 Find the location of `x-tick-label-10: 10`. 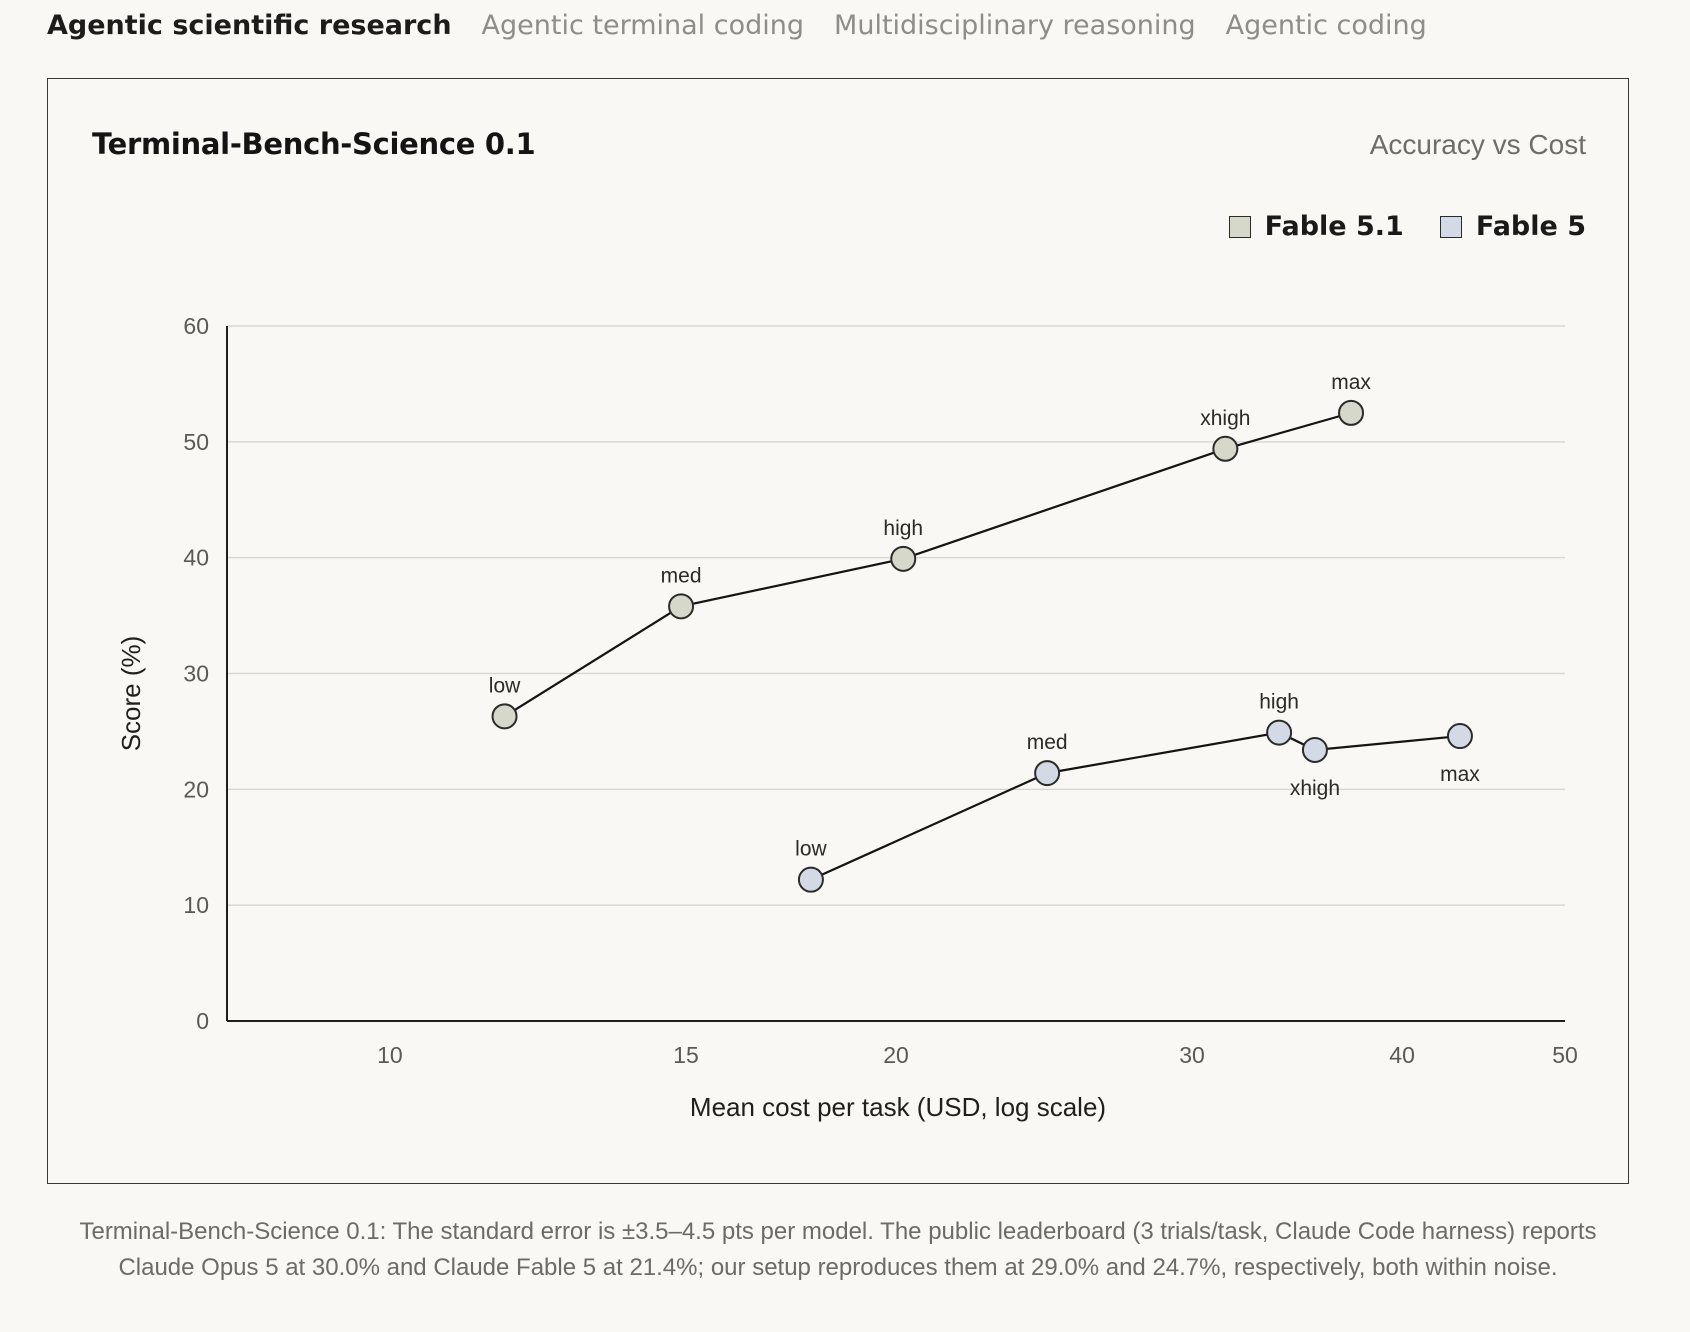

x-tick-label-10: 10 is located at coordinates (390, 1055).